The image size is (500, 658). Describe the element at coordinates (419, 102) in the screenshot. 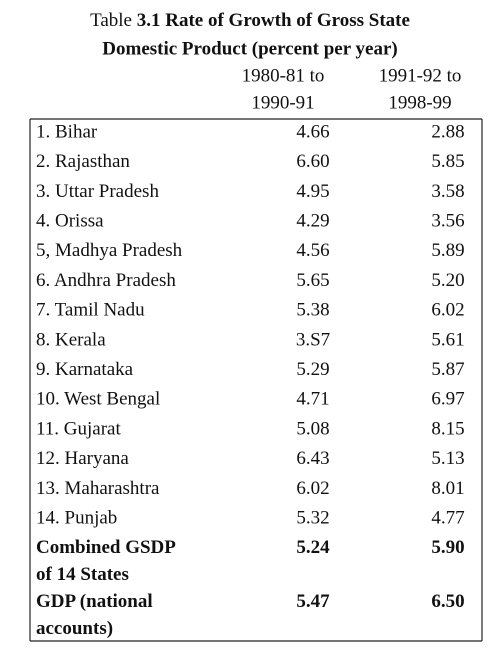

I see `column-header: 1998-99` at that location.